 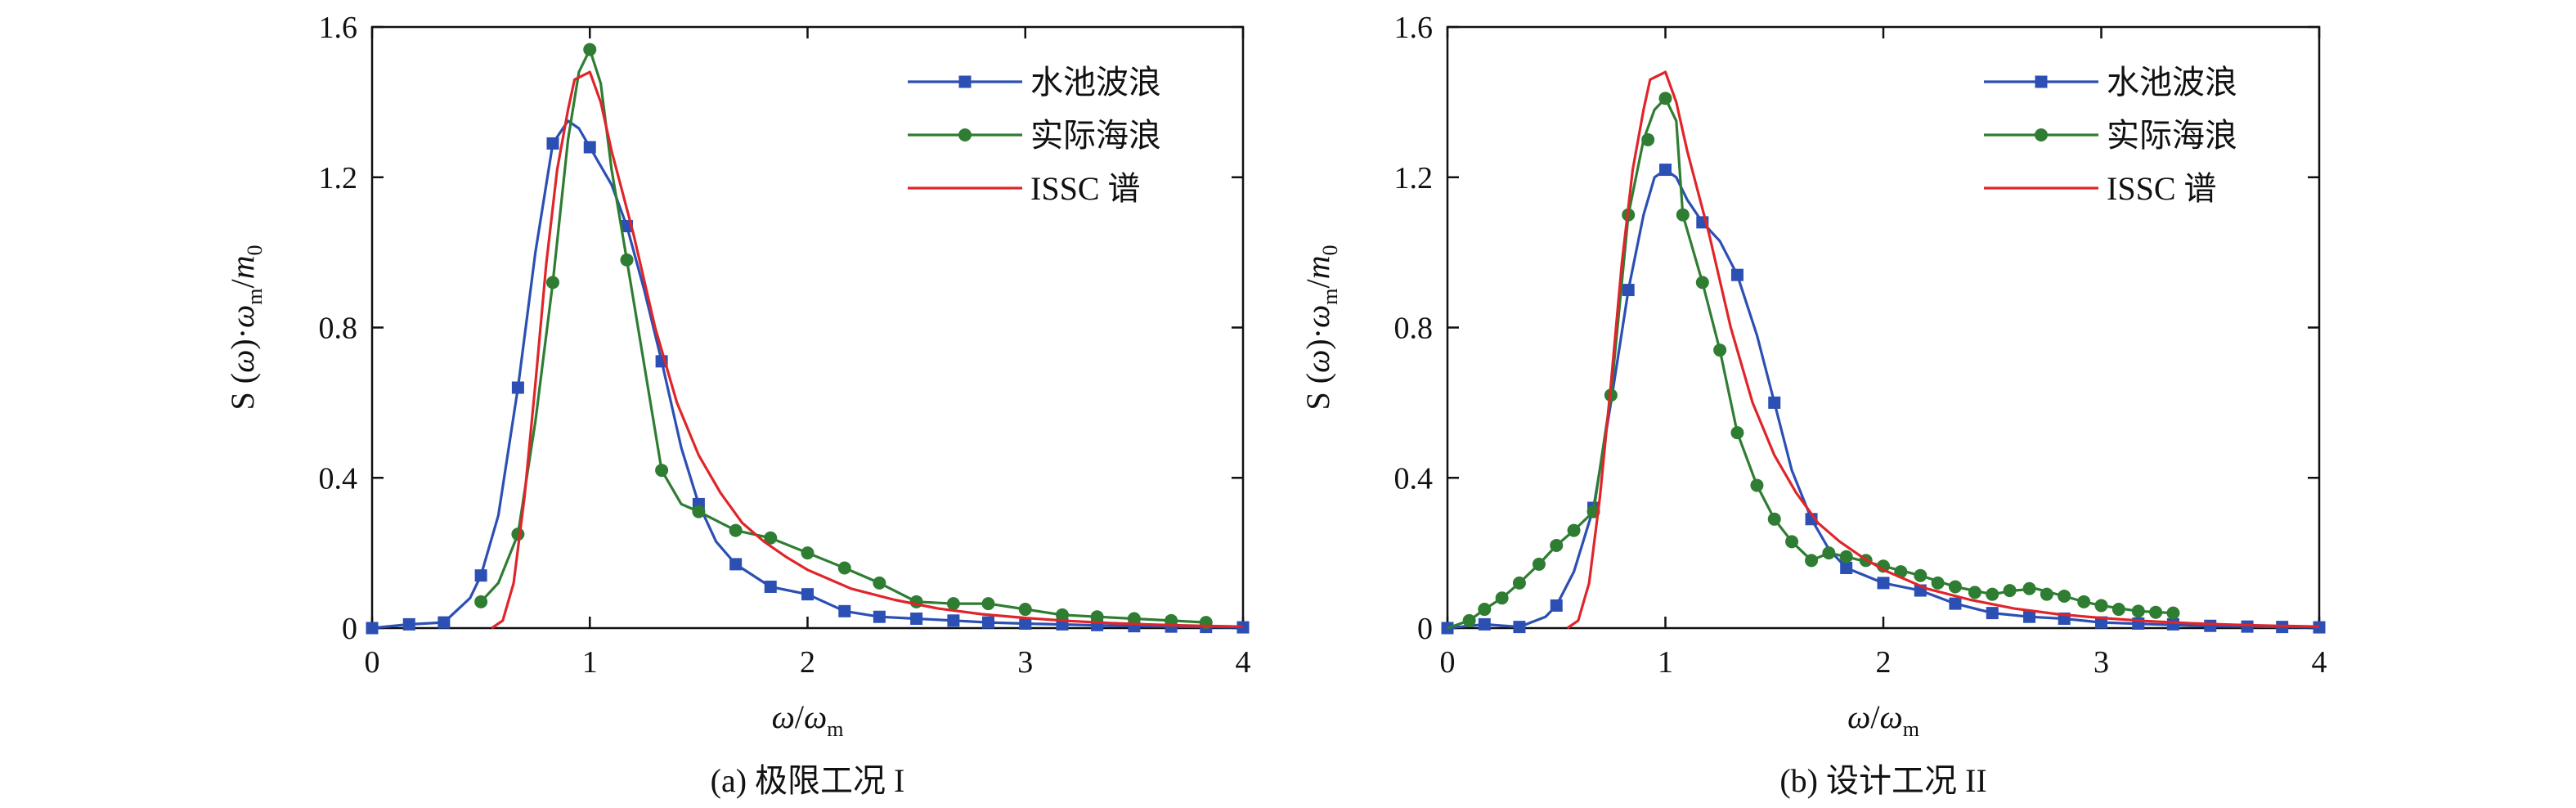 What do you see at coordinates (1882, 780) in the screenshot?
I see `panel-caption: (b) 设计工况 II` at bounding box center [1882, 780].